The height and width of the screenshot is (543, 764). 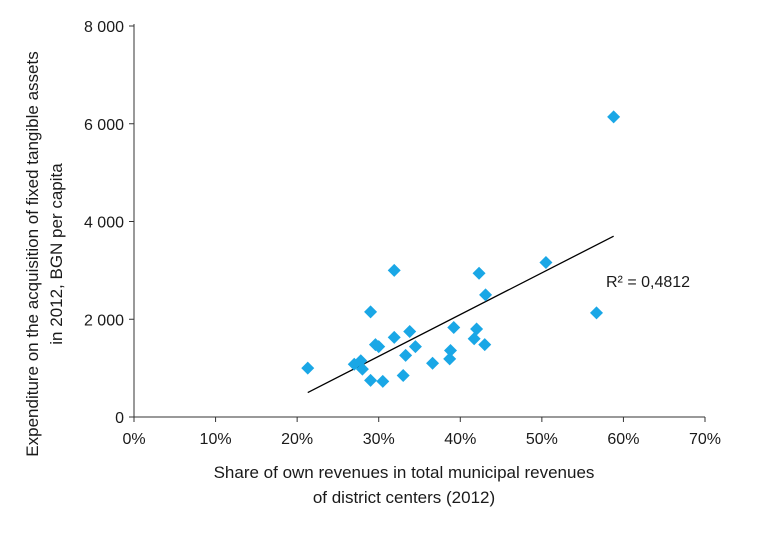 I want to click on x-tick-label: 20%, so click(x=297, y=439).